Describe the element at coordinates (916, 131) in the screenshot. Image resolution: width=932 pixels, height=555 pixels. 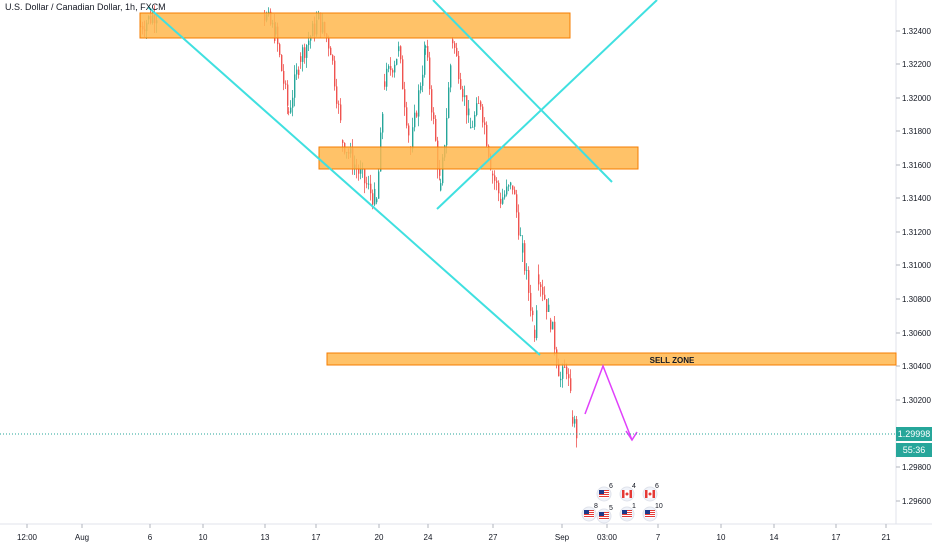
I see `price-tick-label: 1.31800` at that location.